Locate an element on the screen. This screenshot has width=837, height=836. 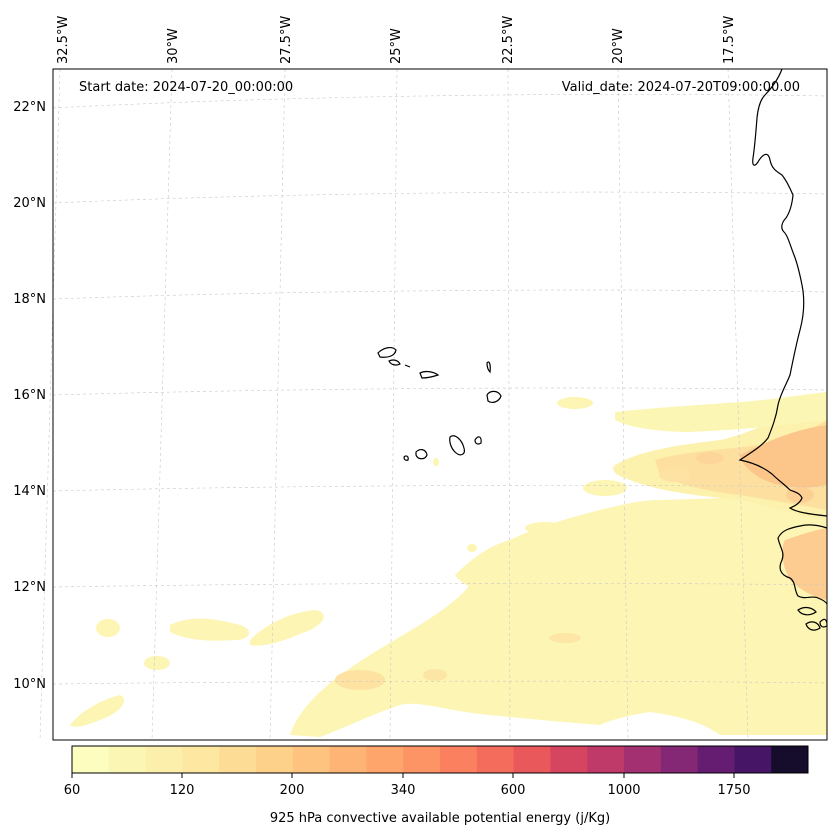
lon-label: 32.5°W is located at coordinates (63, 40).